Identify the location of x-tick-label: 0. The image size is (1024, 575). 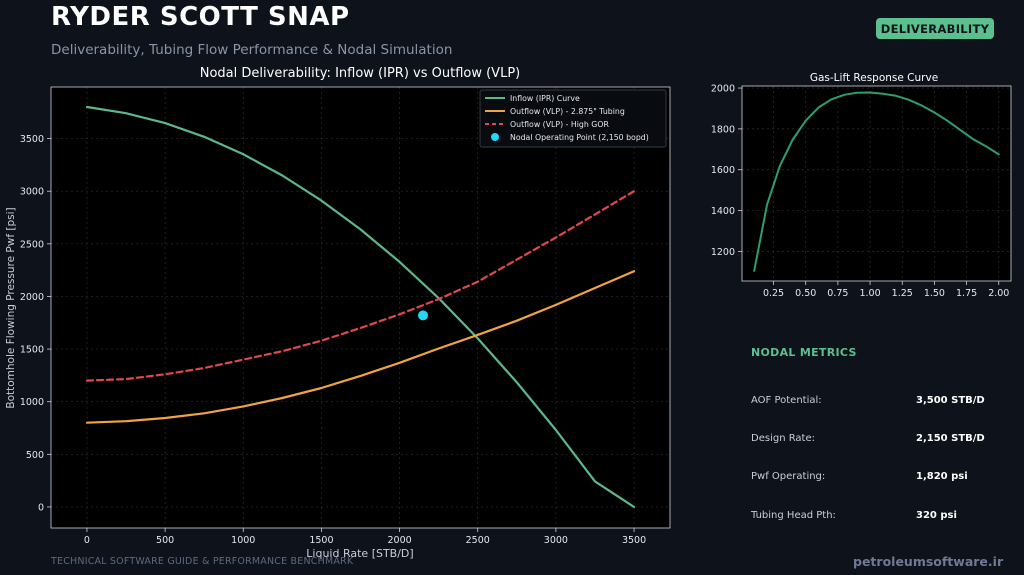
(87, 540).